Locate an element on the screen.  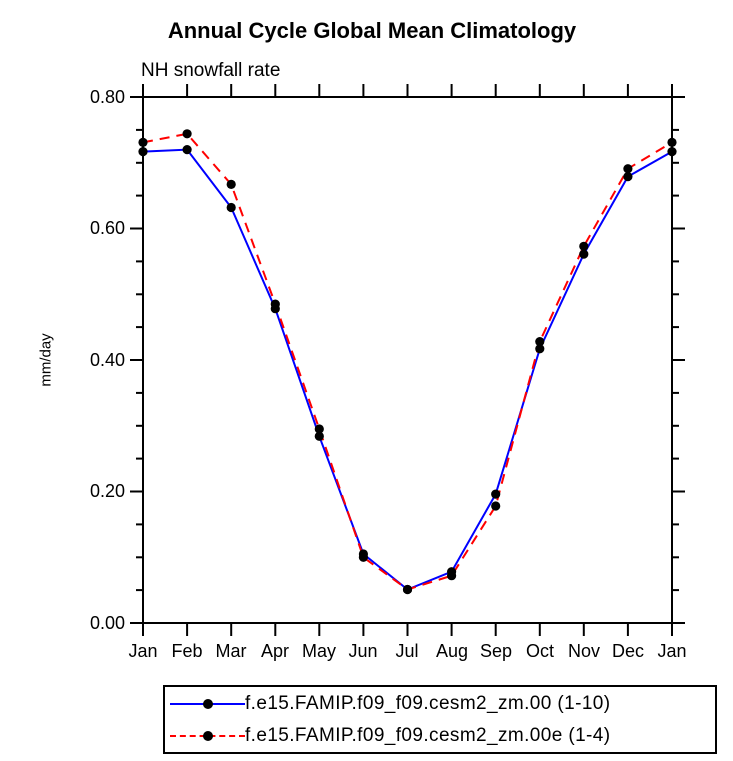
chart-subtitle: NH snowfall rate is located at coordinates (211, 70).